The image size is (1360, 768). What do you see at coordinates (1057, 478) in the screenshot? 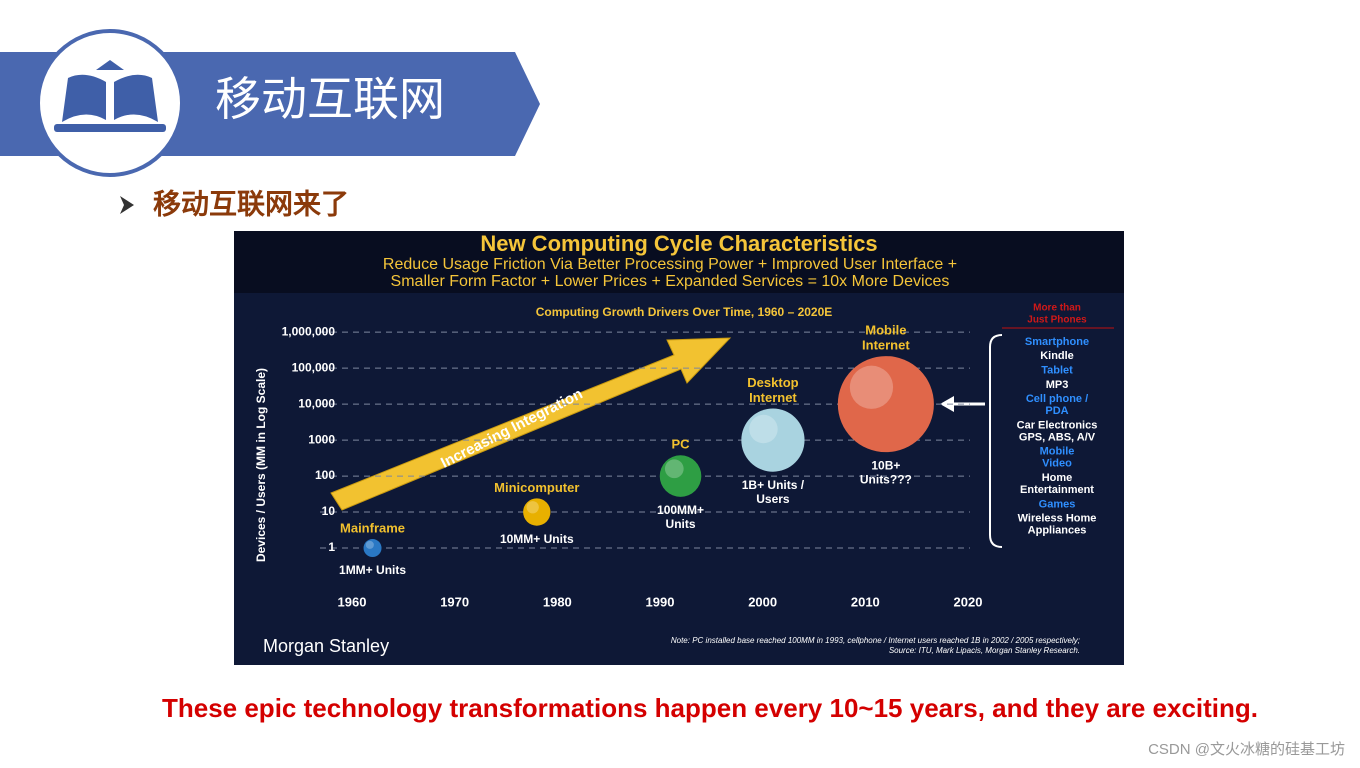
I see `side-item: Home` at bounding box center [1057, 478].